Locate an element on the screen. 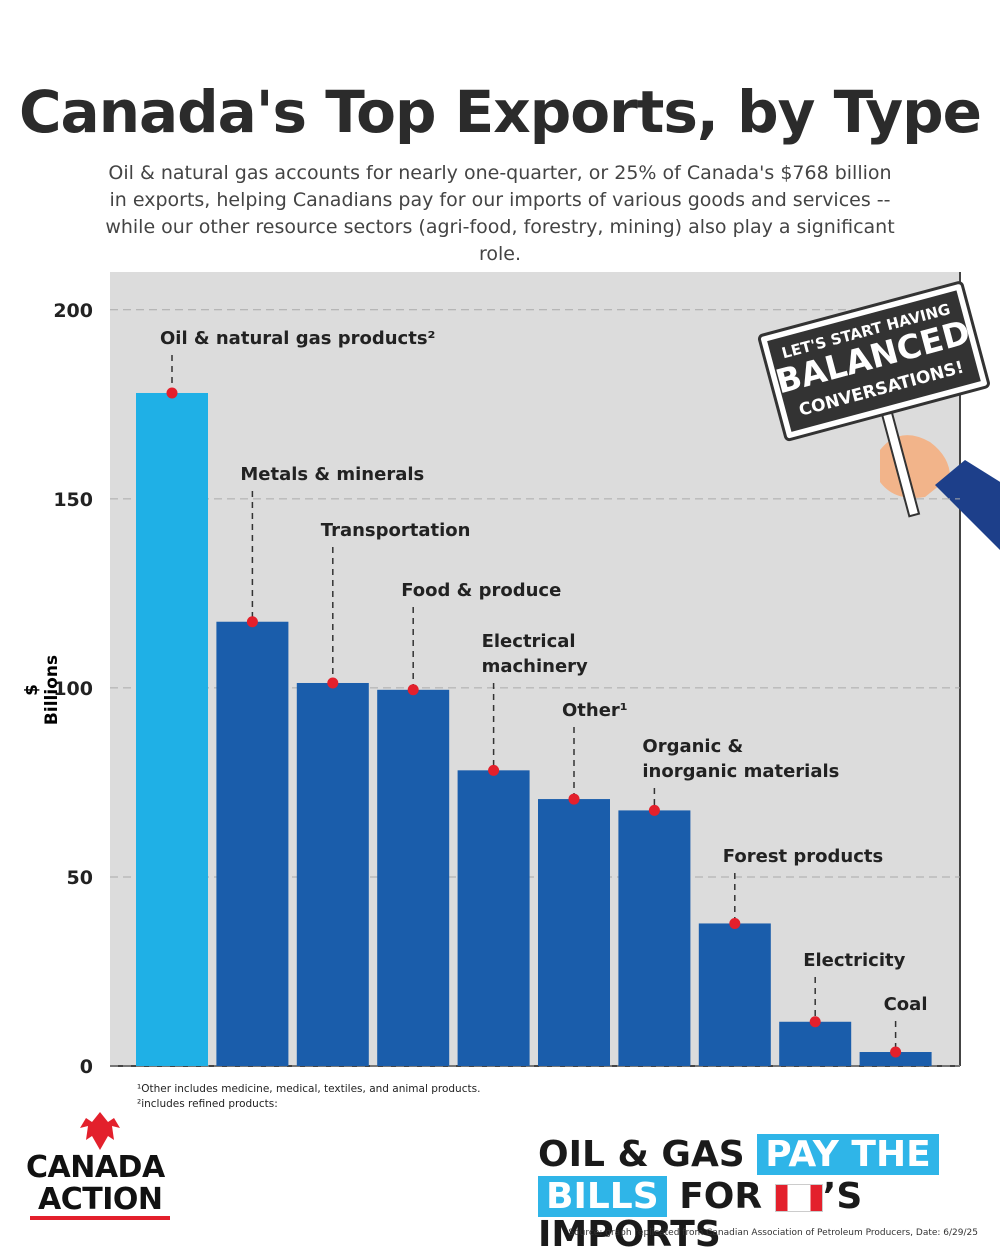  logo-text: CANADA is located at coordinates (95, 1167).